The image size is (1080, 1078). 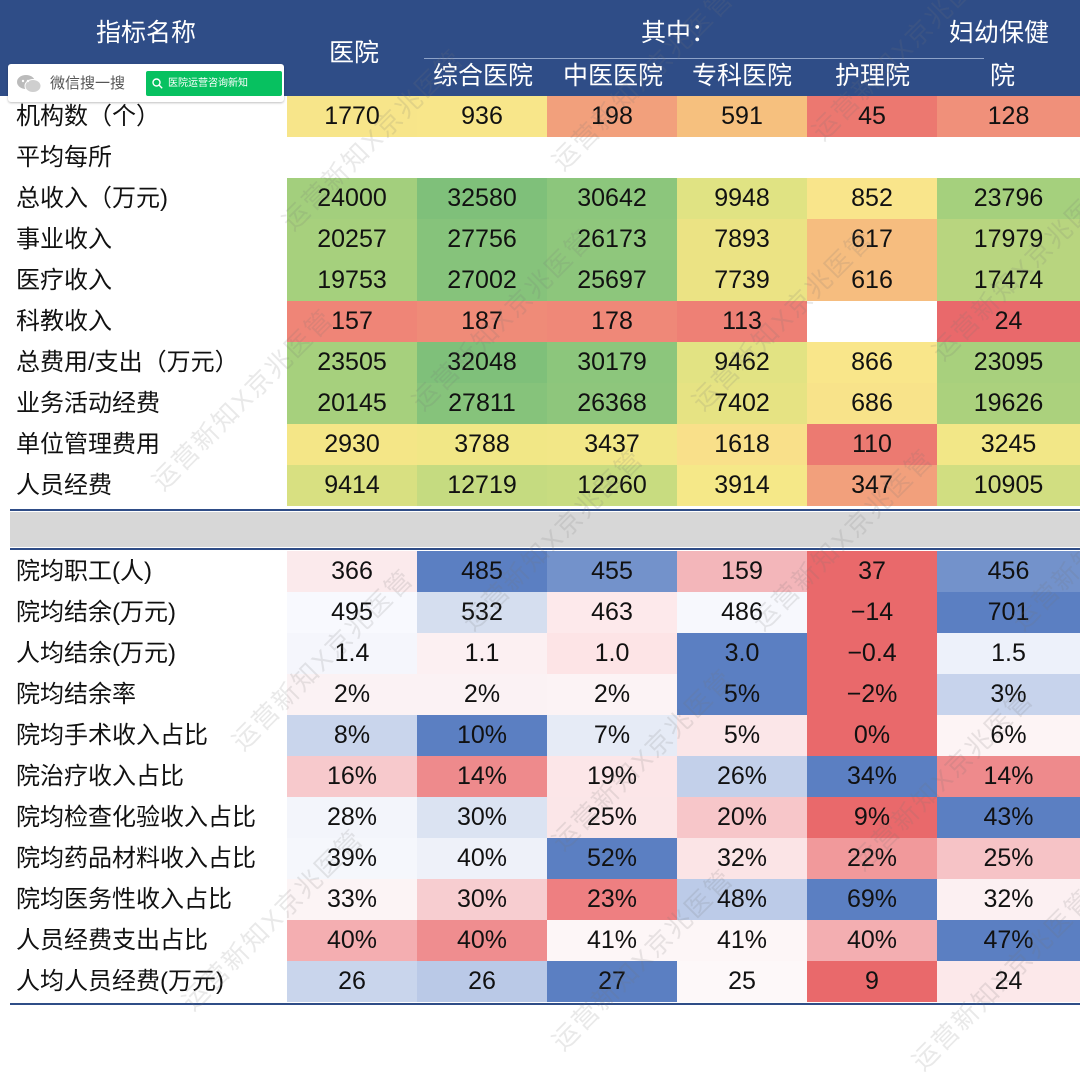 What do you see at coordinates (612, 239) in the screenshot?
I see `table-cell: 26173` at bounding box center [612, 239].